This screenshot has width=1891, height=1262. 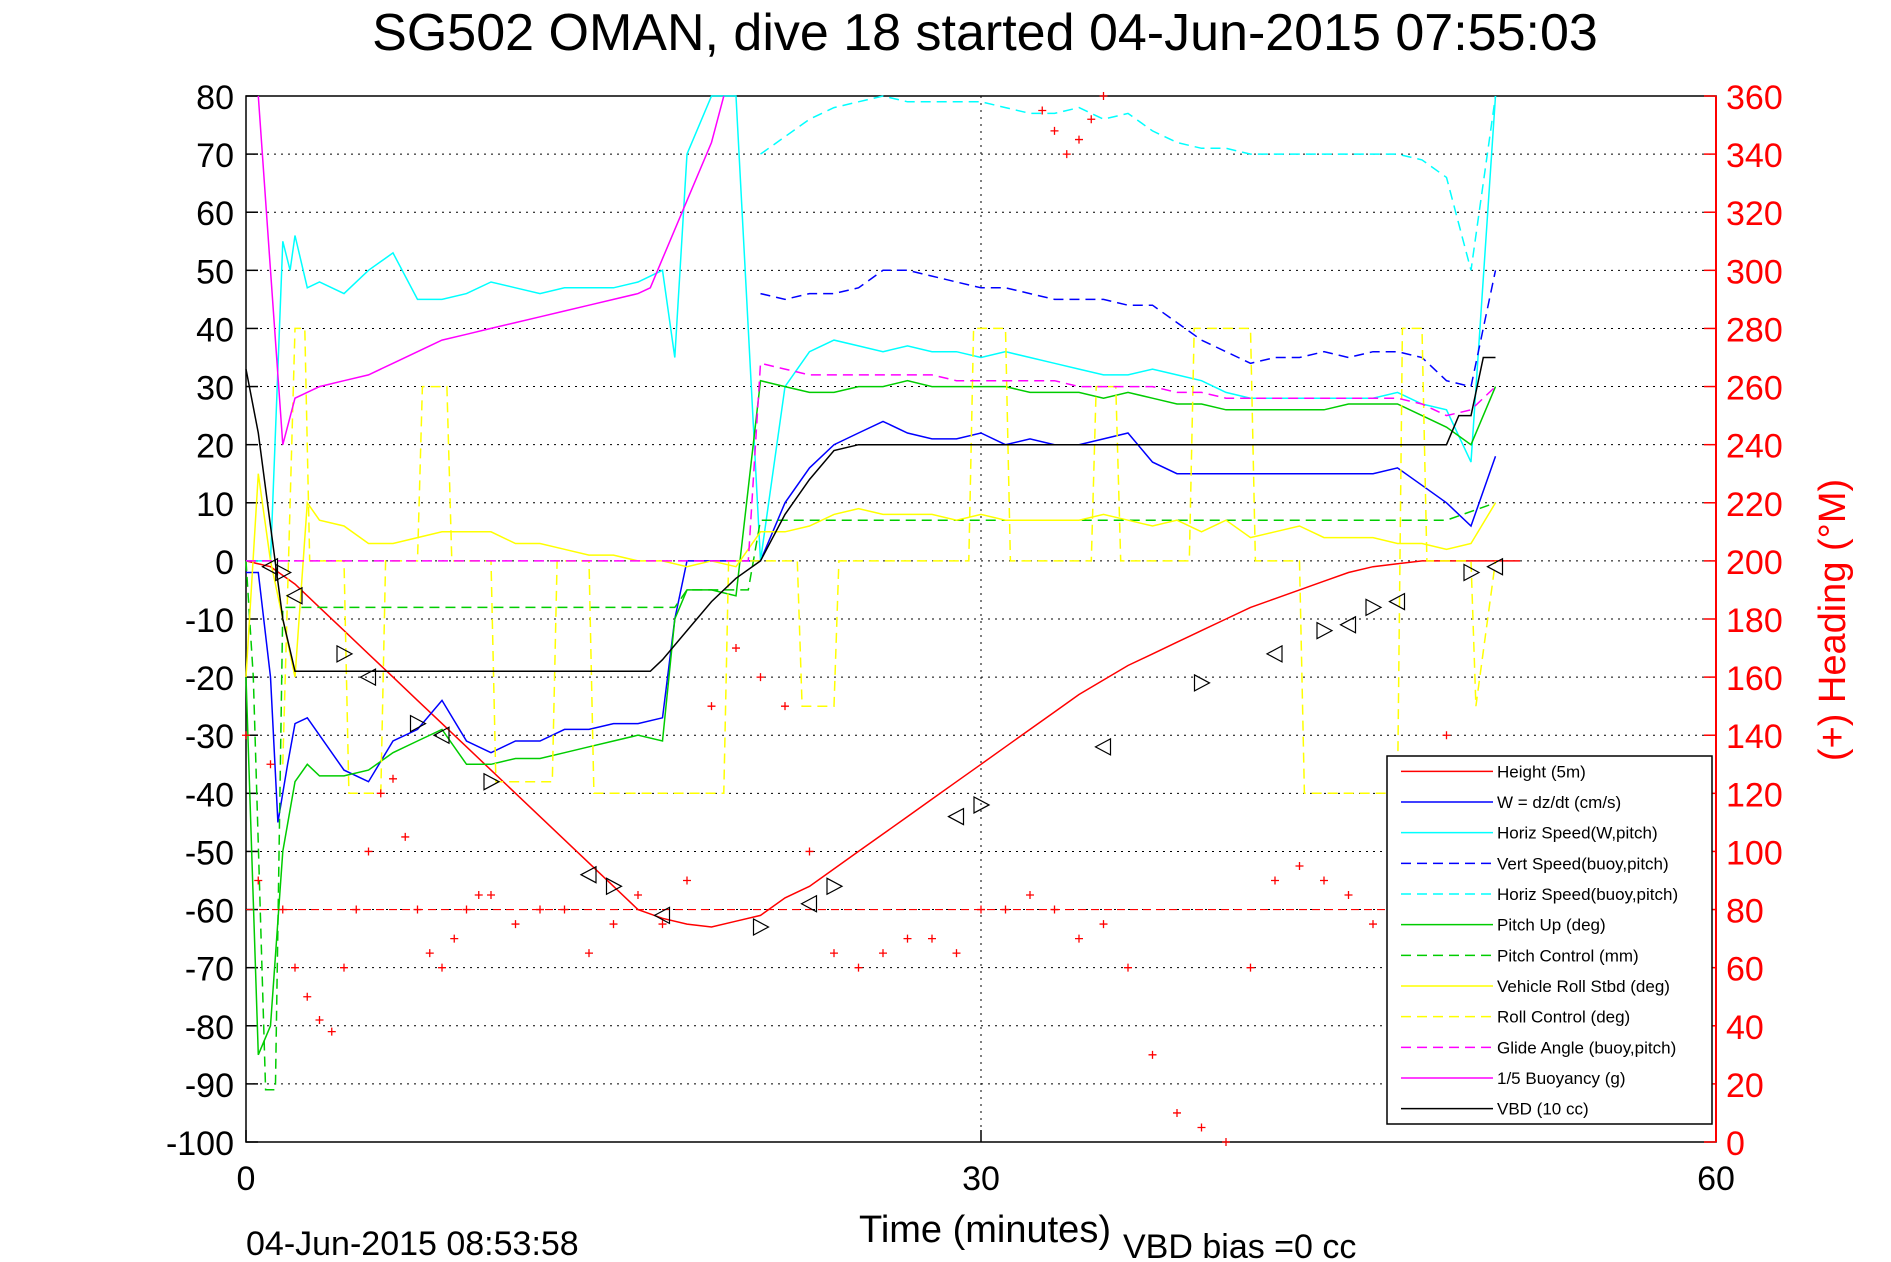 What do you see at coordinates (1563, 1017) in the screenshot?
I see `legend-entry: Roll Control (deg)` at bounding box center [1563, 1017].